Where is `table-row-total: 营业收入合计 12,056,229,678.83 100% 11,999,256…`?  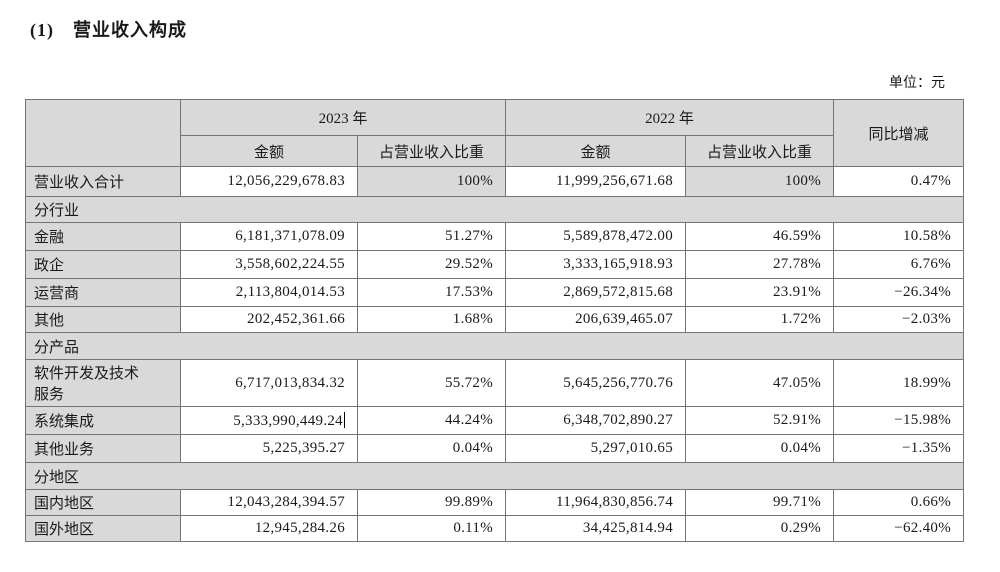 table-row-total: 营业收入合计 12,056,229,678.83 100% 11,999,256… is located at coordinates (495, 181).